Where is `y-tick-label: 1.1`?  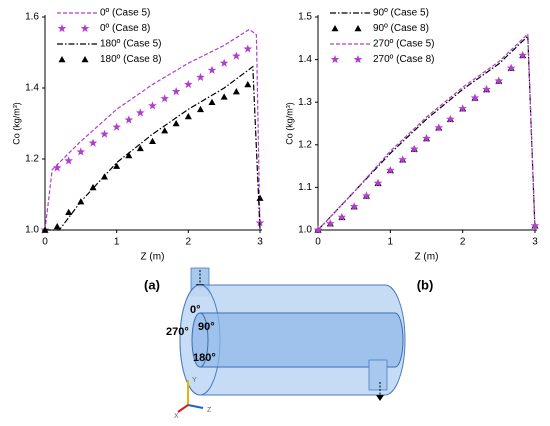
y-tick-label: 1.1 is located at coordinates (305, 187).